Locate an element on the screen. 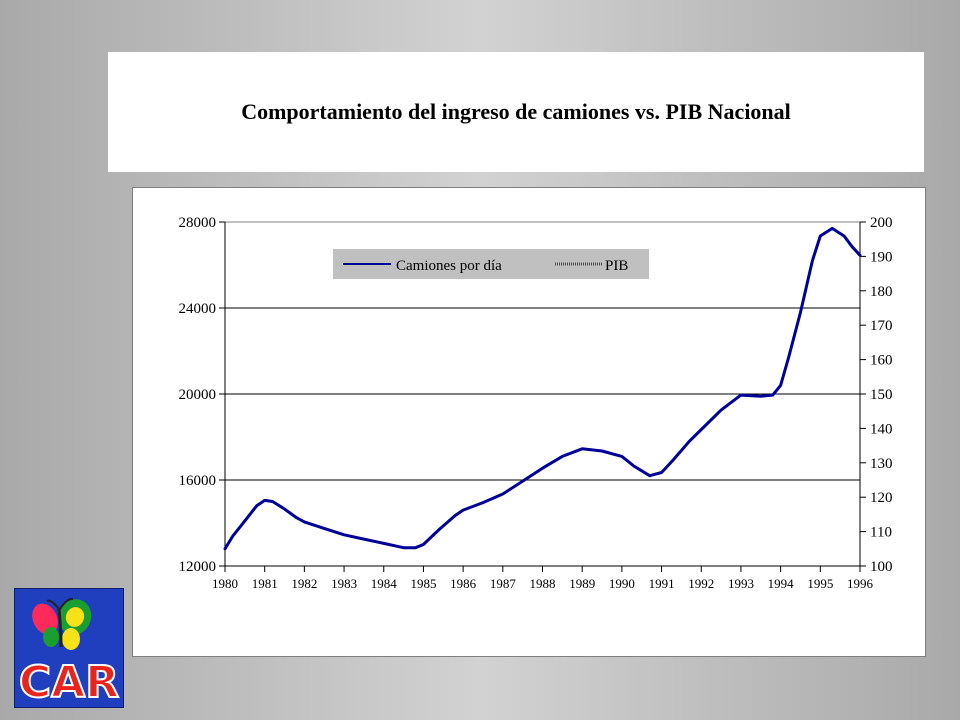 The width and height of the screenshot is (960, 720). x-tick-label: 1984 is located at coordinates (384, 583).